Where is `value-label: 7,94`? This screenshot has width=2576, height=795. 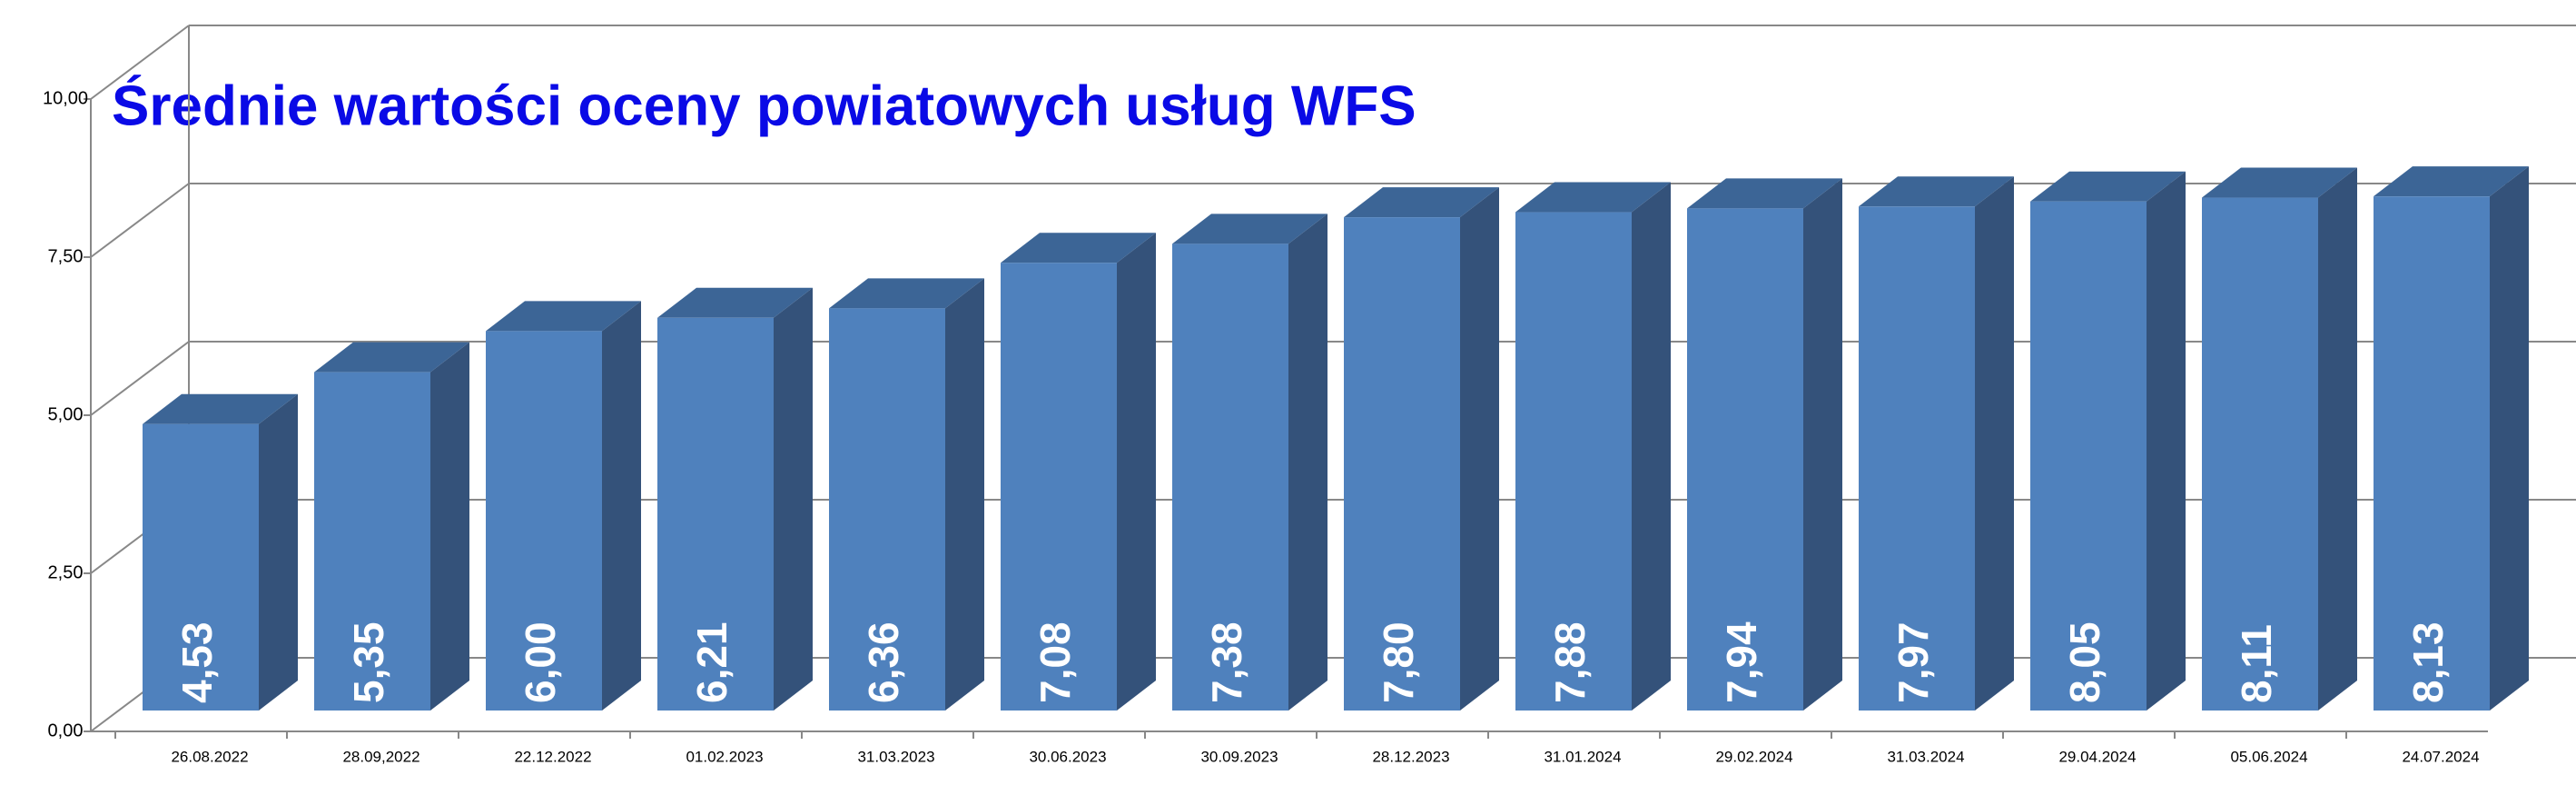
value-label: 7,94 is located at coordinates (1741, 662).